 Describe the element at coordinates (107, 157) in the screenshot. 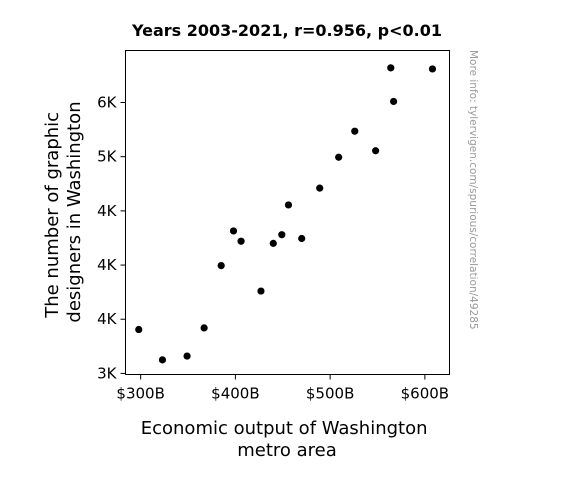

I see `y-tick-label: 5K` at that location.